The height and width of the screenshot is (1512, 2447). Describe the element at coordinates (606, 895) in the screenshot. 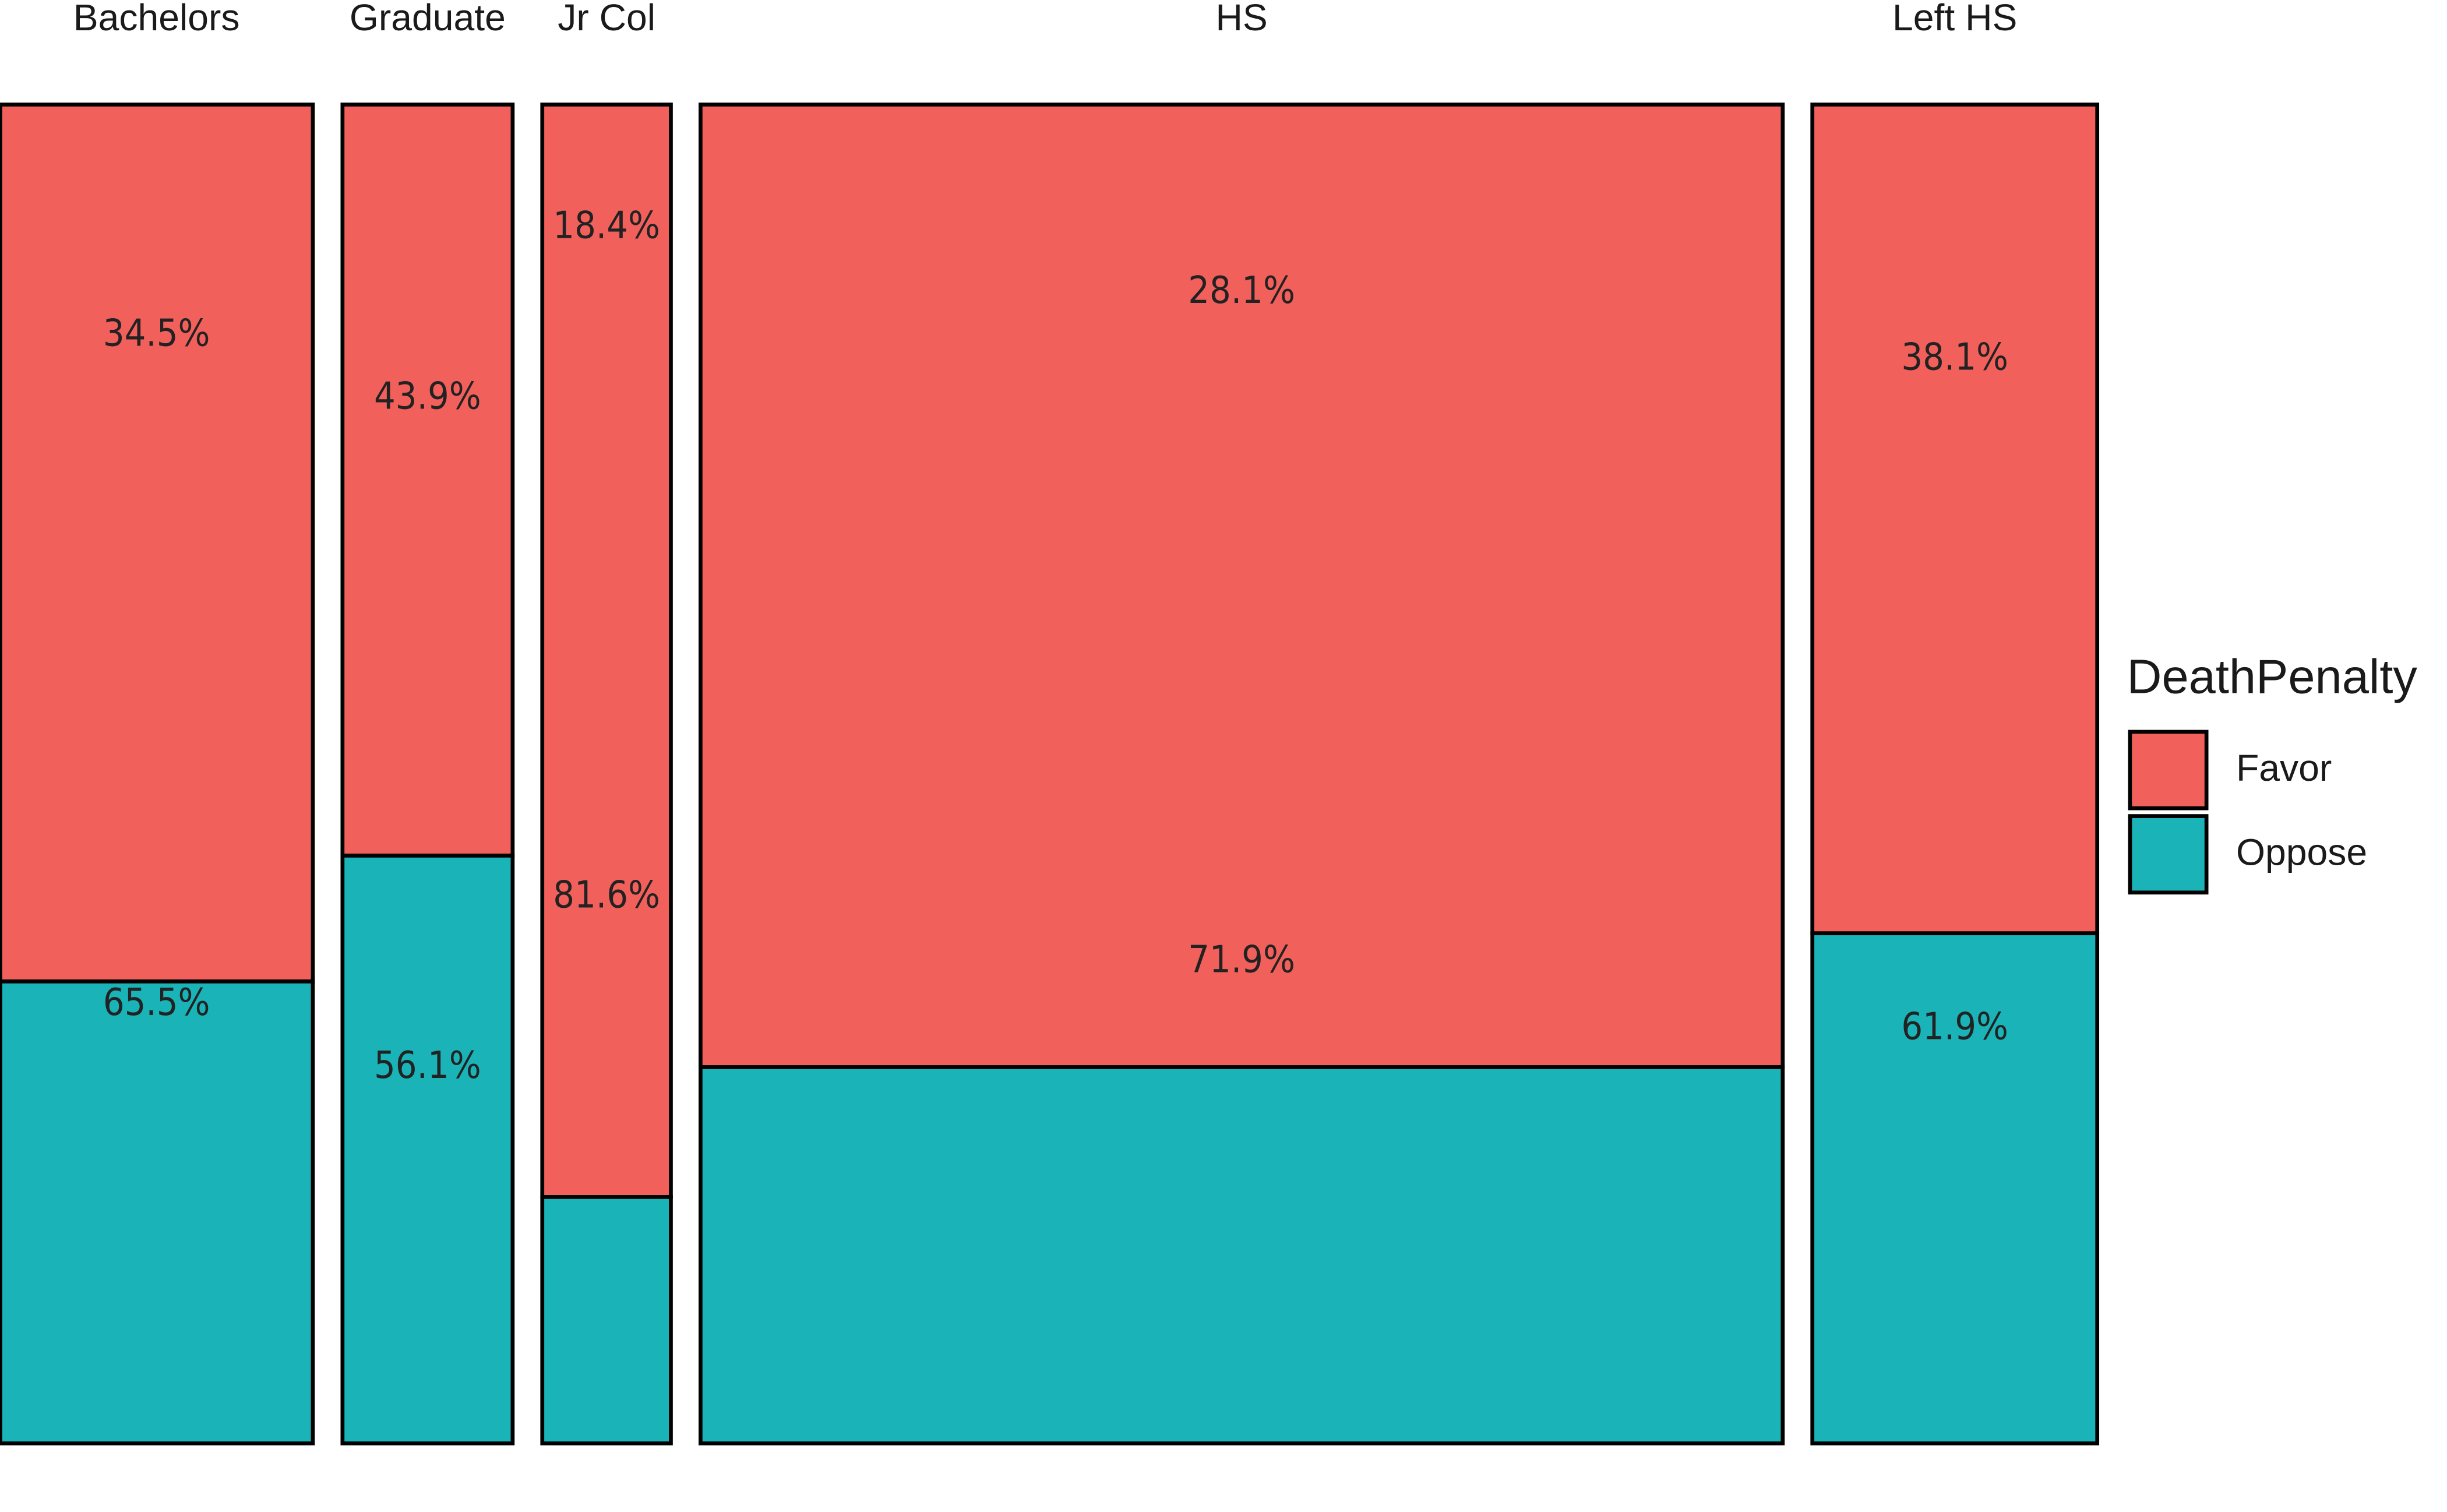

I see `value-label: 81.6%` at that location.